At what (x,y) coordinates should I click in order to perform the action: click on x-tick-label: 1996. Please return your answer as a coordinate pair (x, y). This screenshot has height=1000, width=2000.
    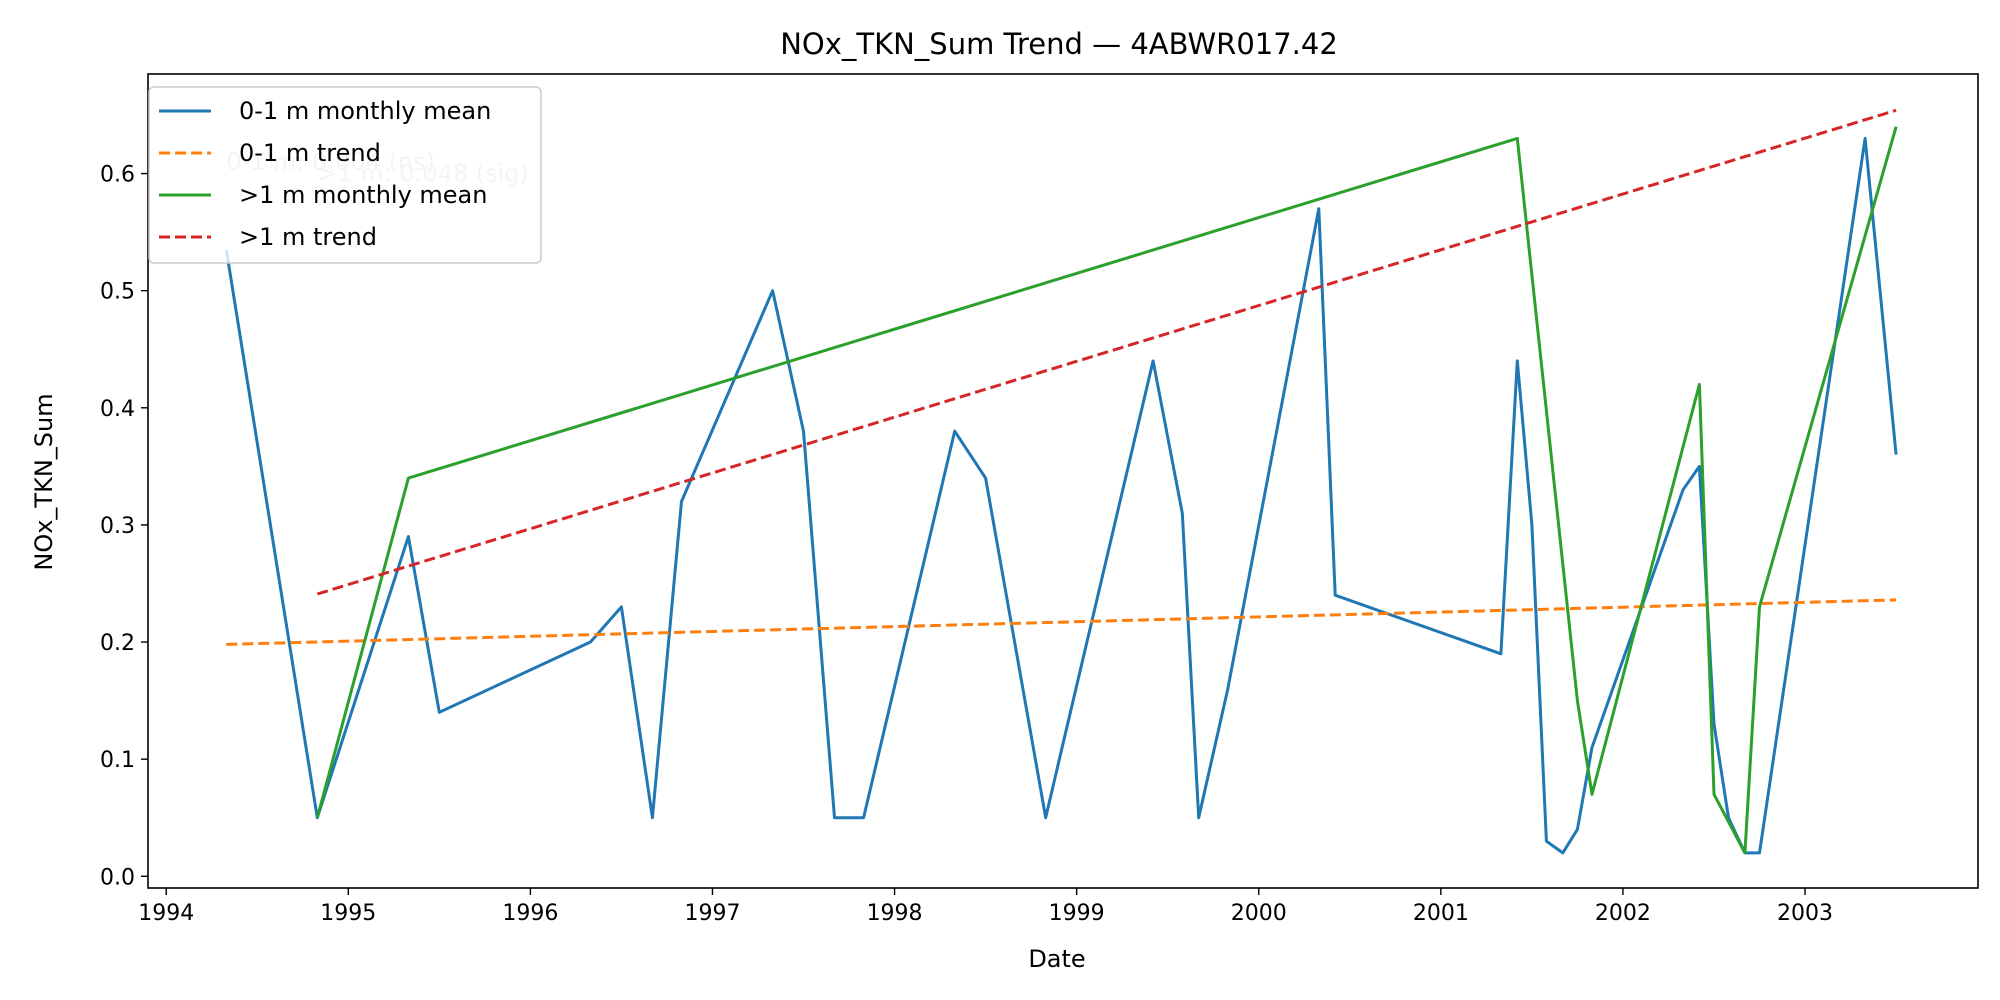
    Looking at the image, I should click on (530, 913).